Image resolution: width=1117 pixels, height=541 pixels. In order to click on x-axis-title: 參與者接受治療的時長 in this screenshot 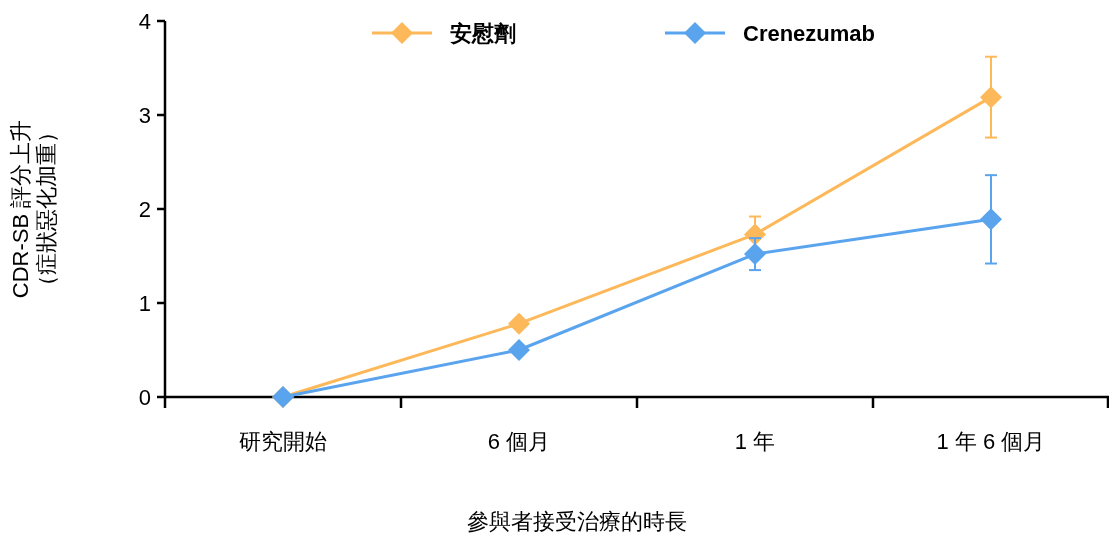, I will do `click(577, 521)`.